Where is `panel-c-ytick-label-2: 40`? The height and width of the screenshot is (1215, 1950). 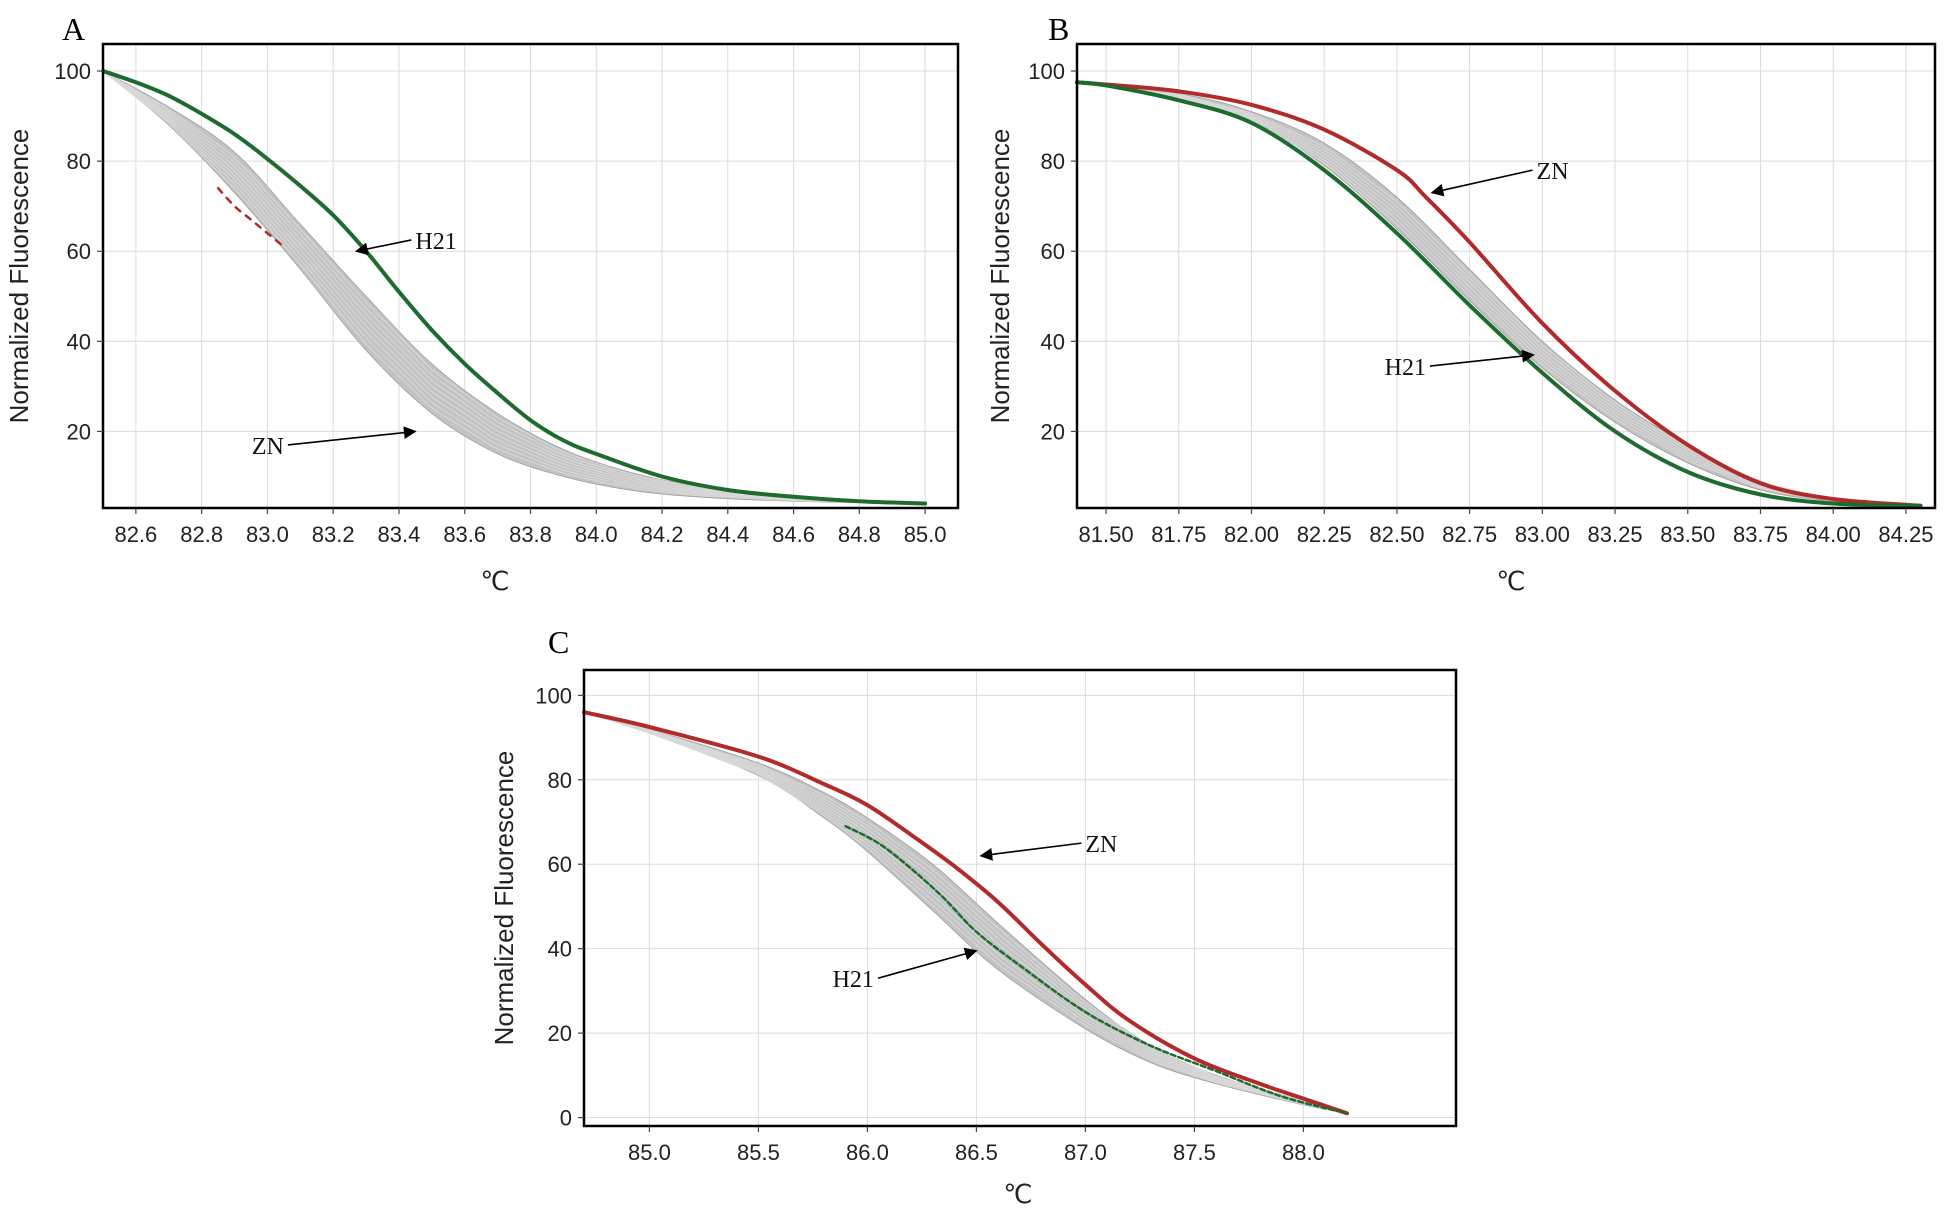
panel-c-ytick-label-2: 40 is located at coordinates (560, 949).